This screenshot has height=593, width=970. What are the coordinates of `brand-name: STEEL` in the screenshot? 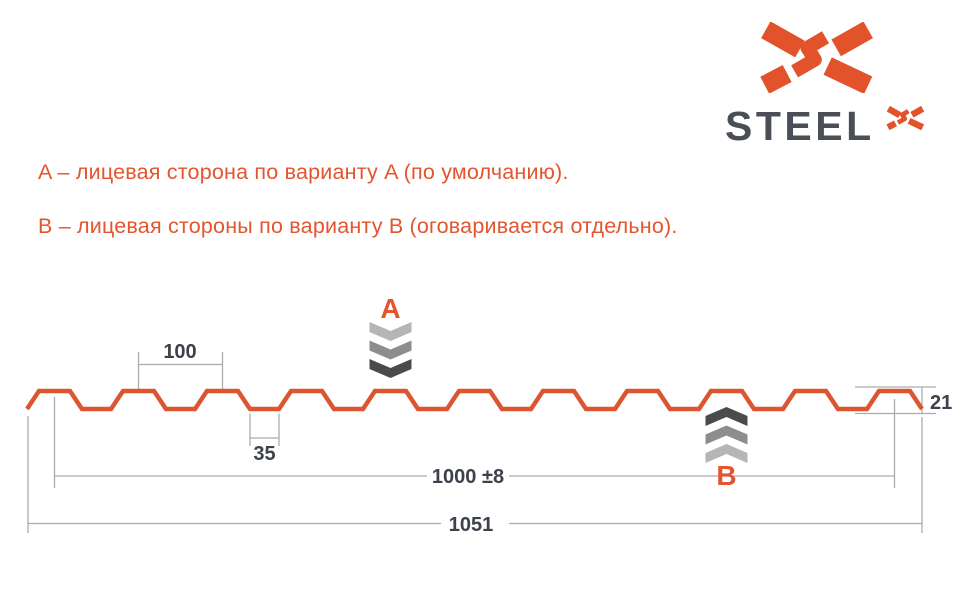 It's located at (800, 126).